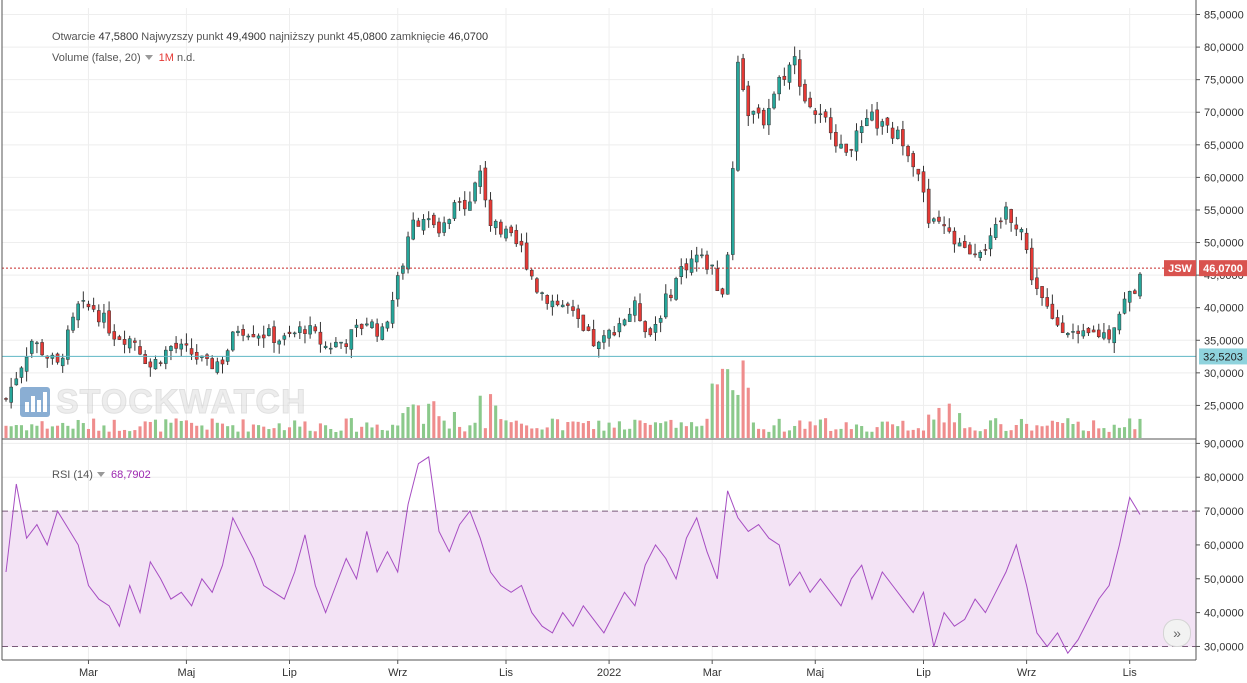 The height and width of the screenshot is (683, 1247). I want to click on scroll-to-latest-button: », so click(1177, 633).